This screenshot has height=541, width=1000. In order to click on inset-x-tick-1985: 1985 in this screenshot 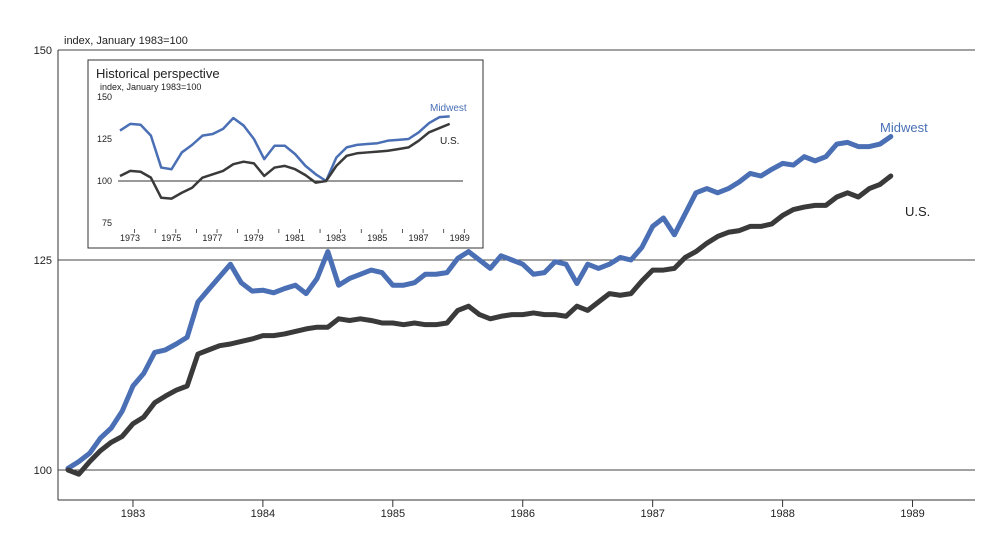, I will do `click(377, 238)`.